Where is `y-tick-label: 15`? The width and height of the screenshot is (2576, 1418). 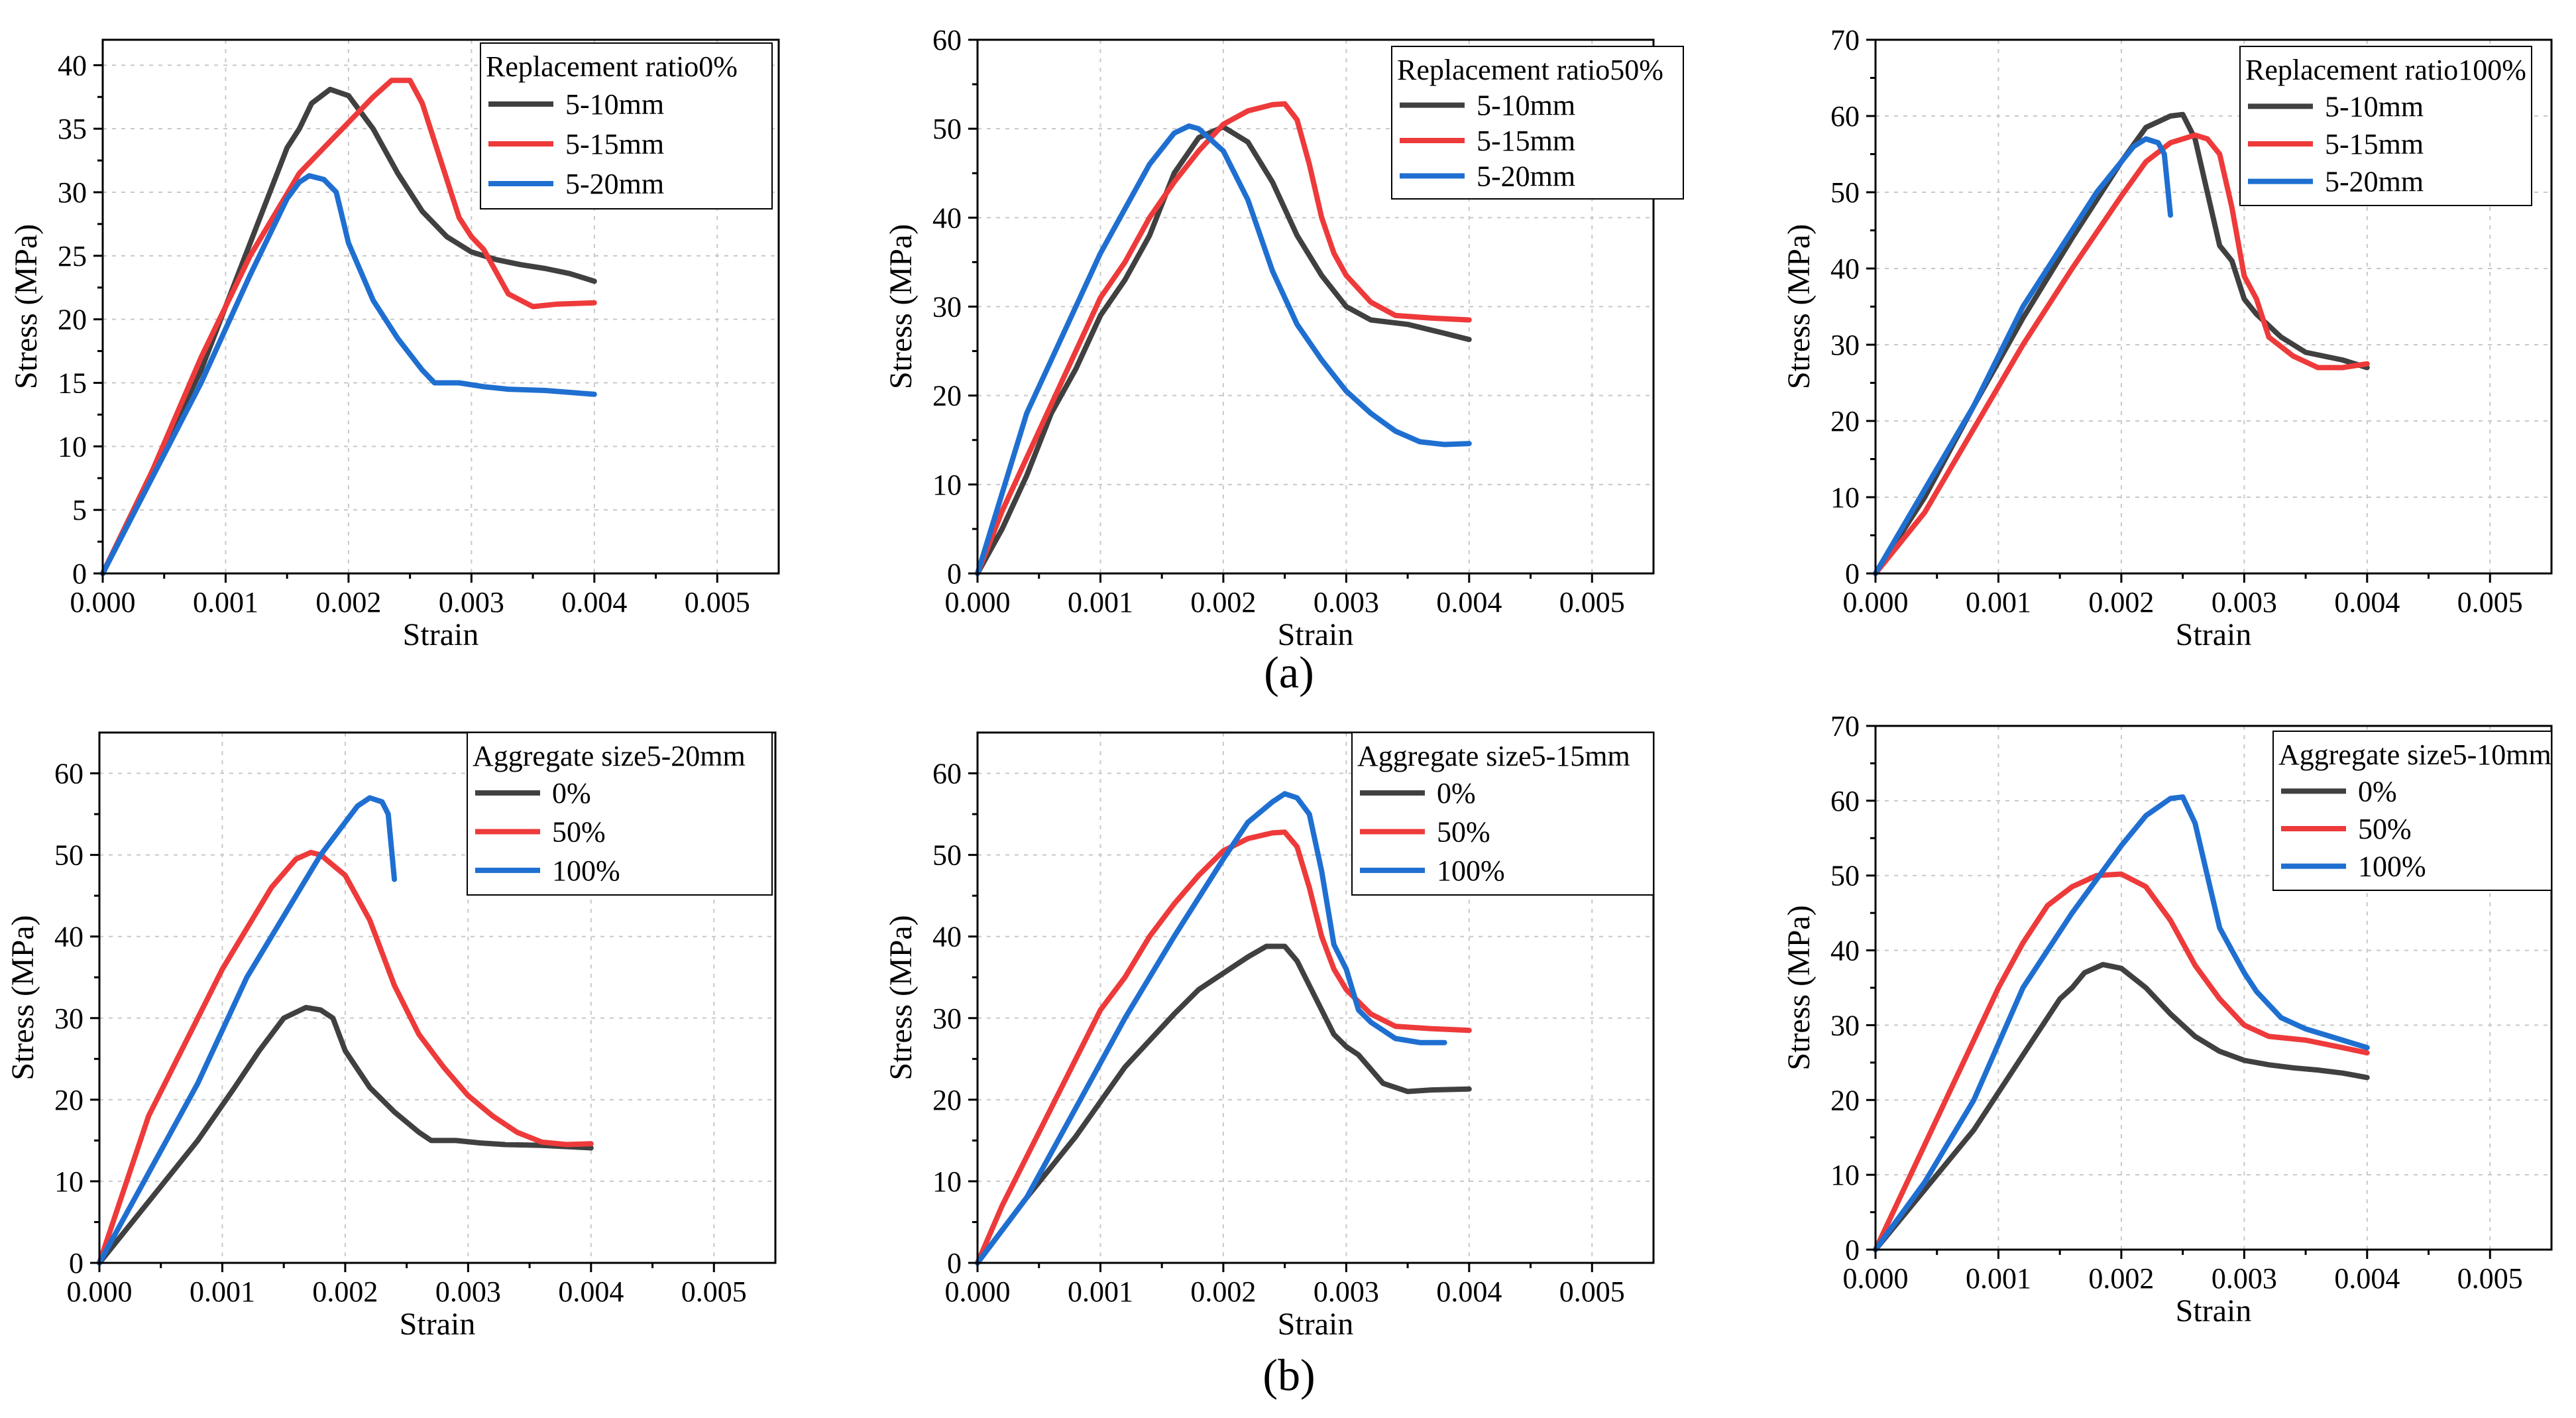 y-tick-label: 15 is located at coordinates (73, 383).